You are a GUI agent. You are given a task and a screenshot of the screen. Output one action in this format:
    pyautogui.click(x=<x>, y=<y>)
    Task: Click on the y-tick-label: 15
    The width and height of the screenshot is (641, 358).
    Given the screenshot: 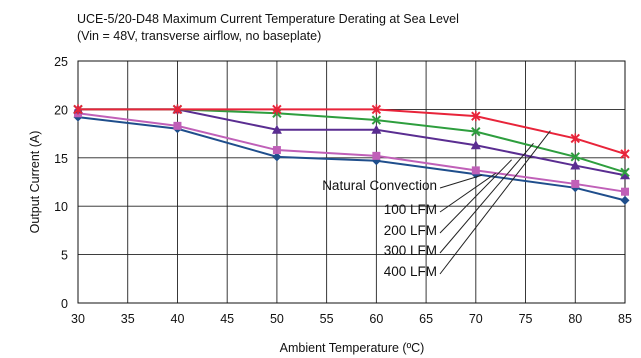 What is the action you would take?
    pyautogui.click(x=61, y=159)
    